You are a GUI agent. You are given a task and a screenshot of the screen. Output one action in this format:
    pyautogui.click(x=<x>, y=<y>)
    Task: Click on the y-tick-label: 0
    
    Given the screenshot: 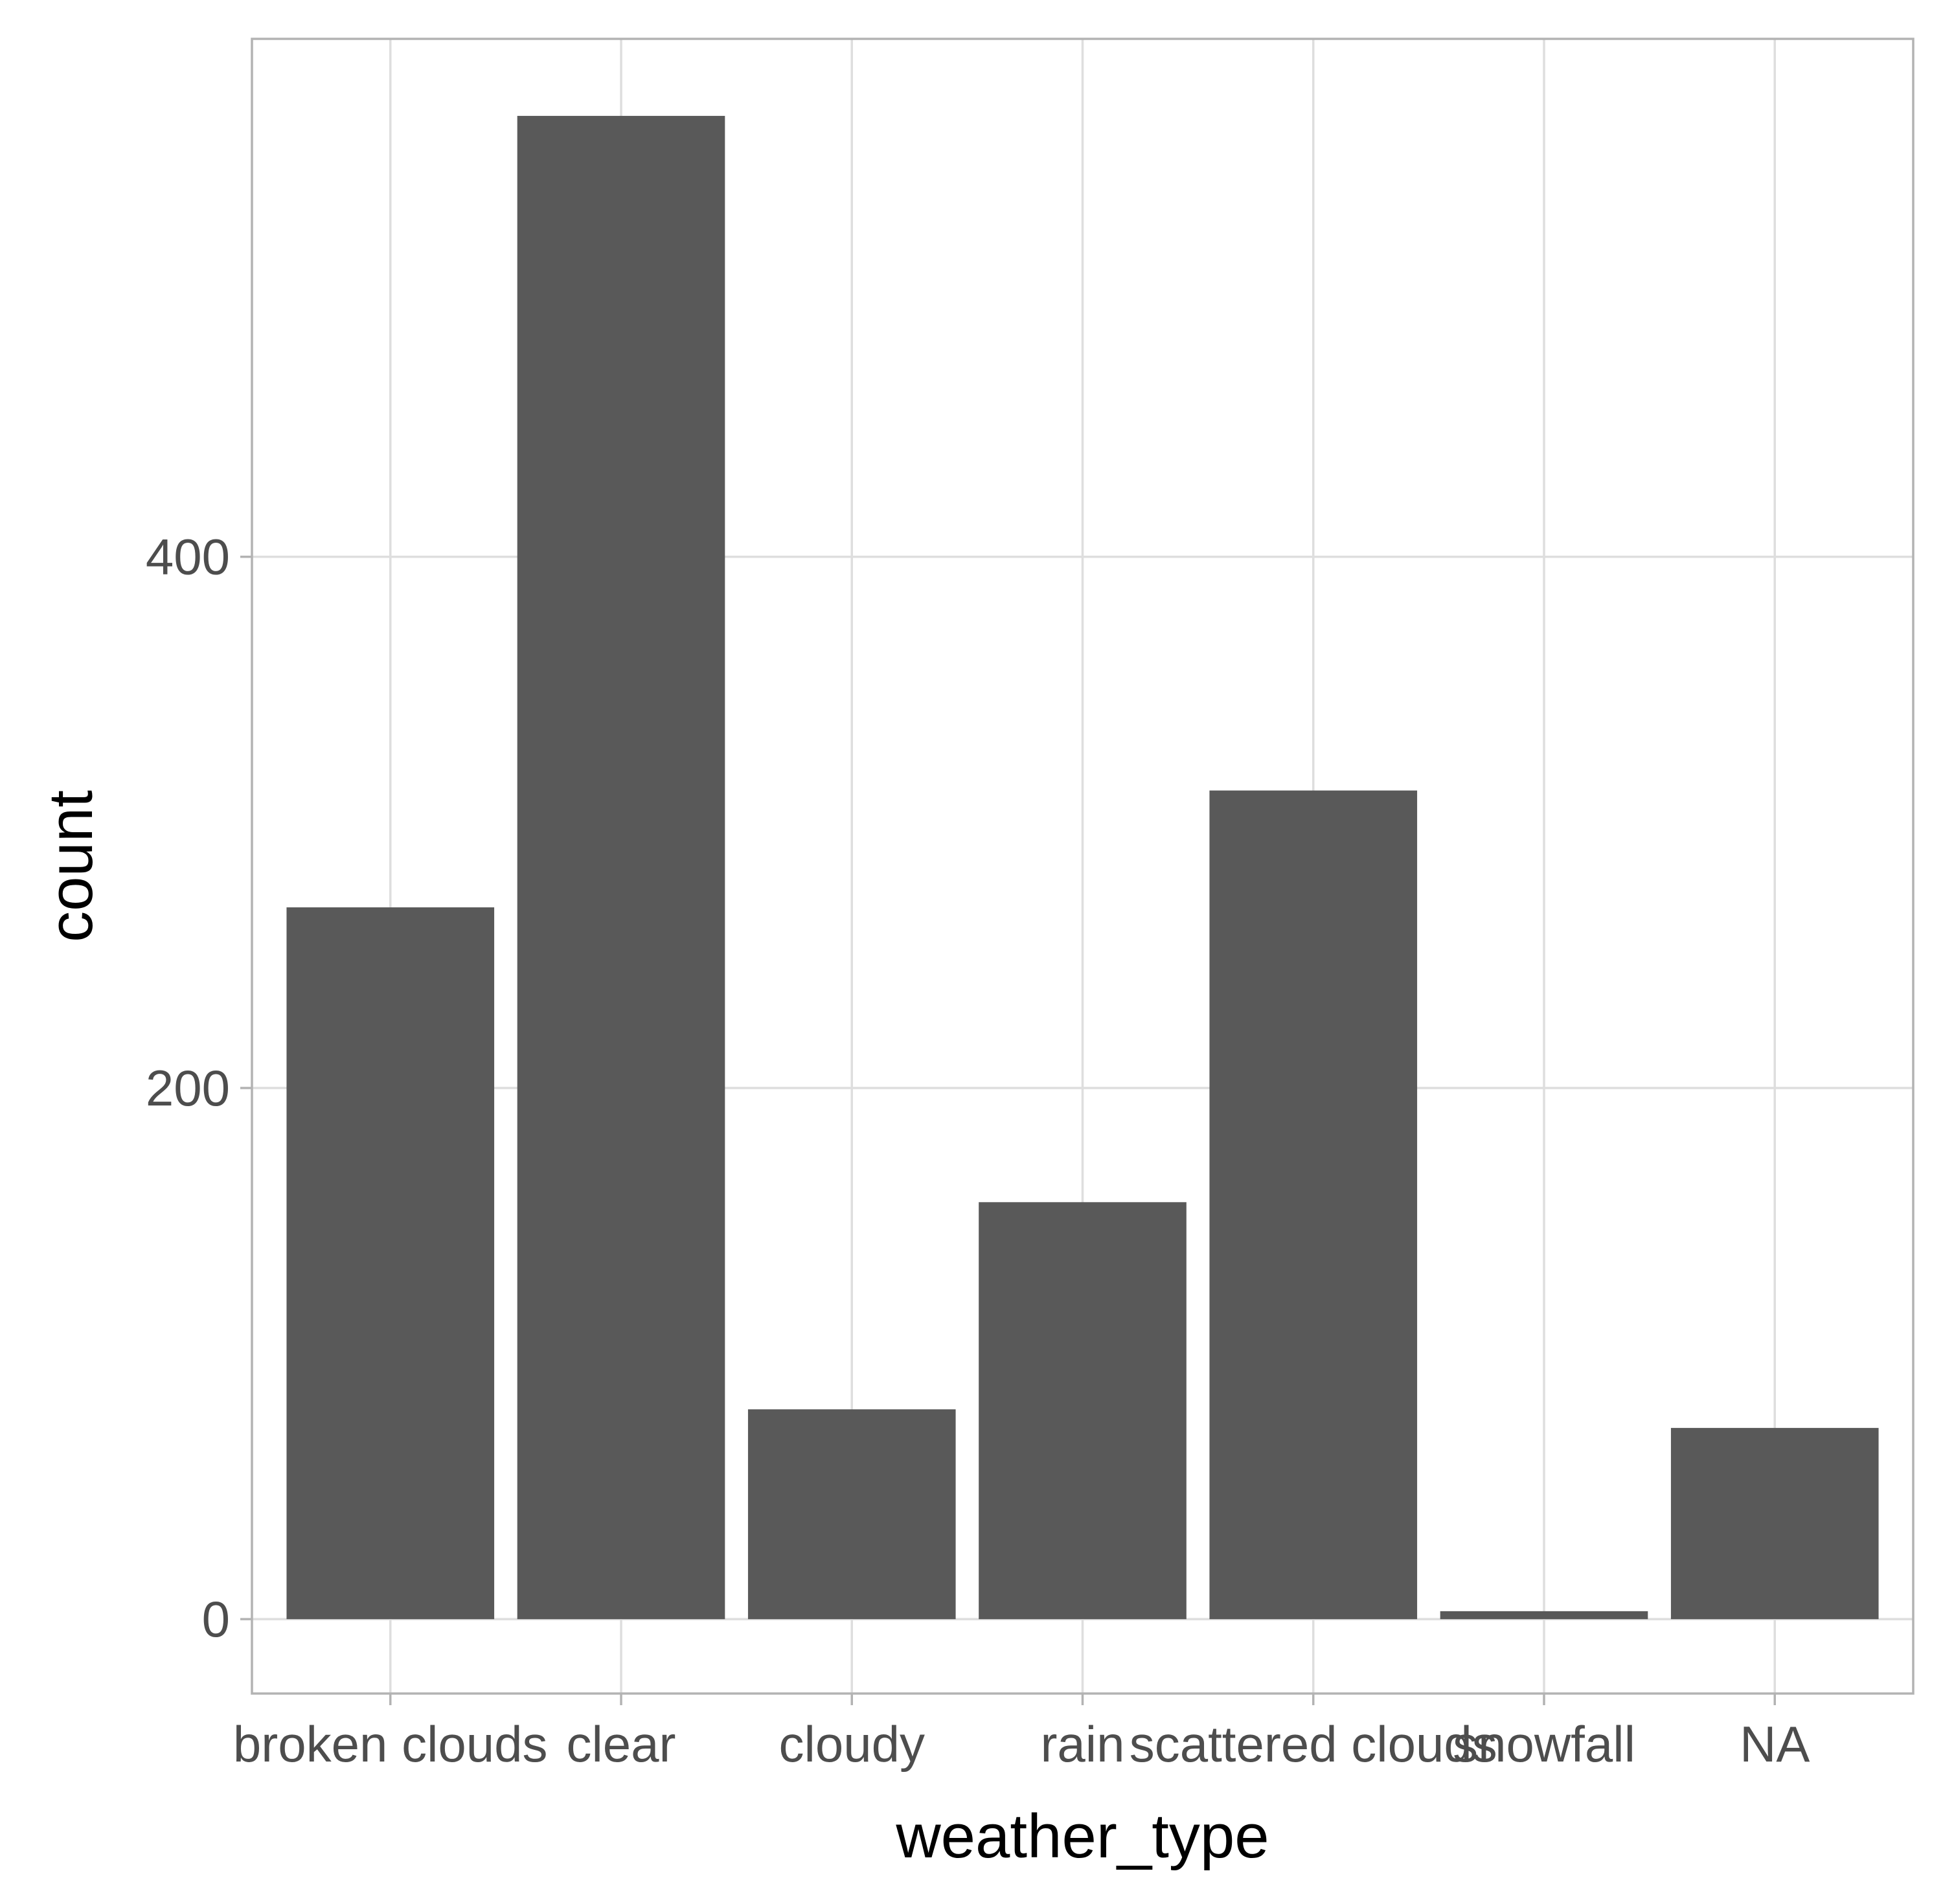 What is the action you would take?
    pyautogui.click(x=216, y=1620)
    